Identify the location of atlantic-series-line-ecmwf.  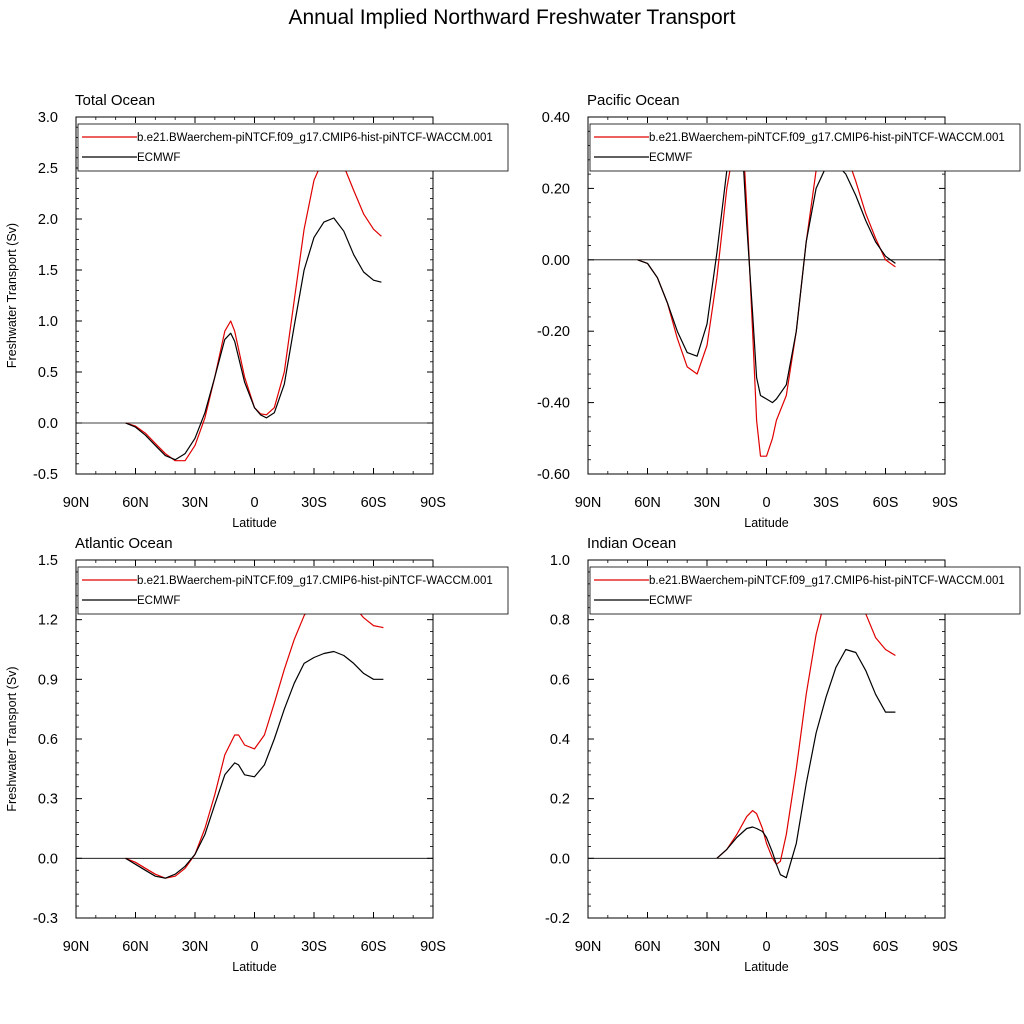
(254, 764).